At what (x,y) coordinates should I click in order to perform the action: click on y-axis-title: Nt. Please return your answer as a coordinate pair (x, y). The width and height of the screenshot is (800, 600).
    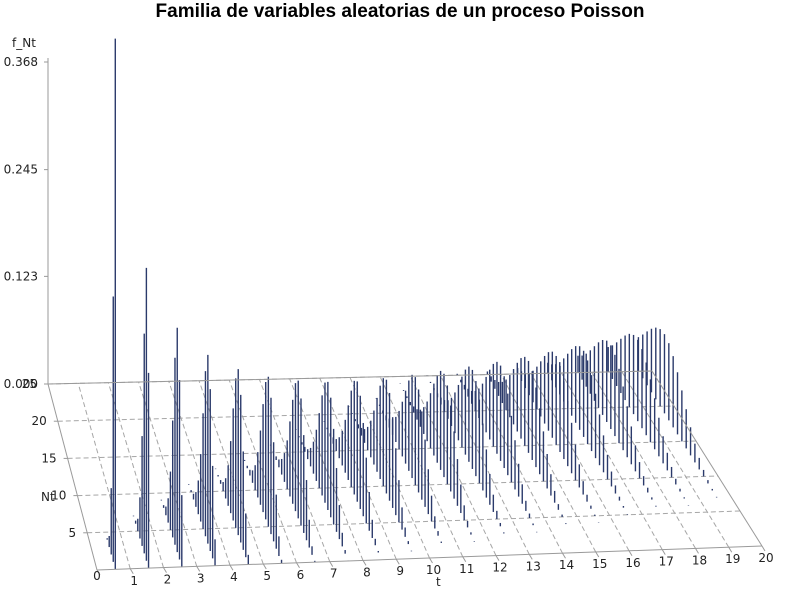
    Looking at the image, I should click on (48, 497).